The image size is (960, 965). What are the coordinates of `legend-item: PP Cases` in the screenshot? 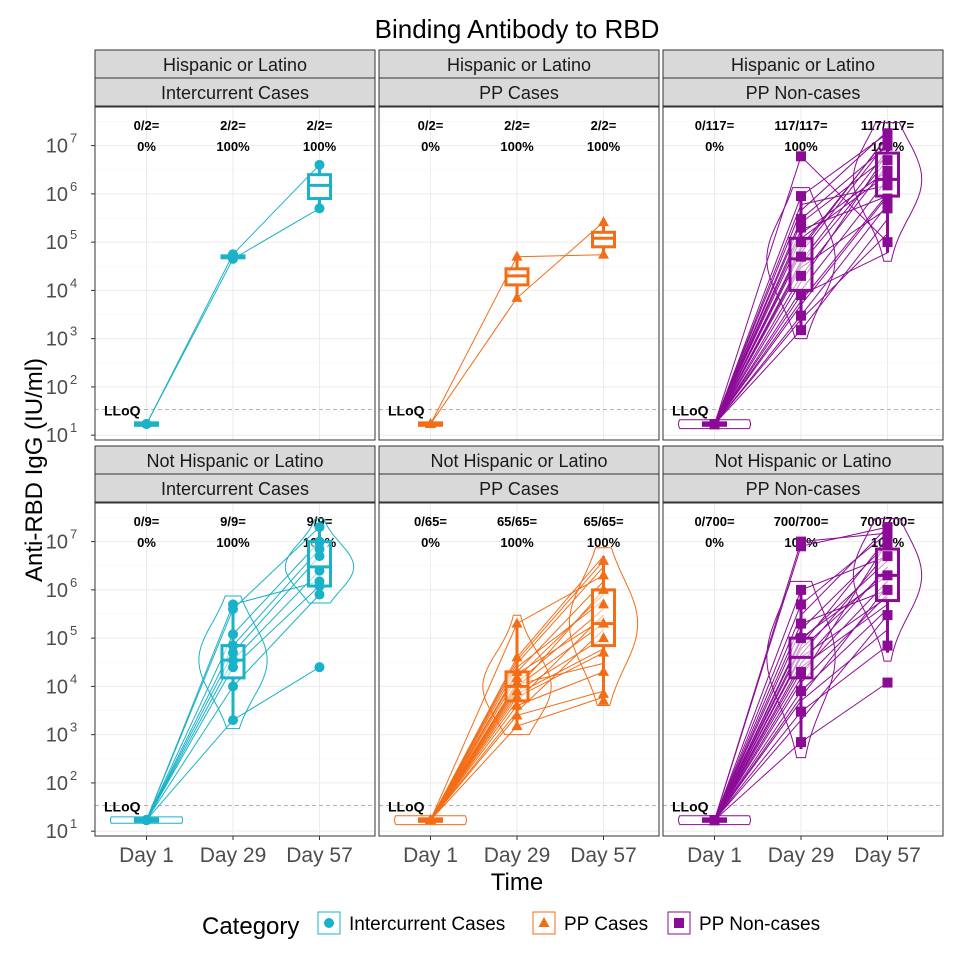 It's located at (590, 923).